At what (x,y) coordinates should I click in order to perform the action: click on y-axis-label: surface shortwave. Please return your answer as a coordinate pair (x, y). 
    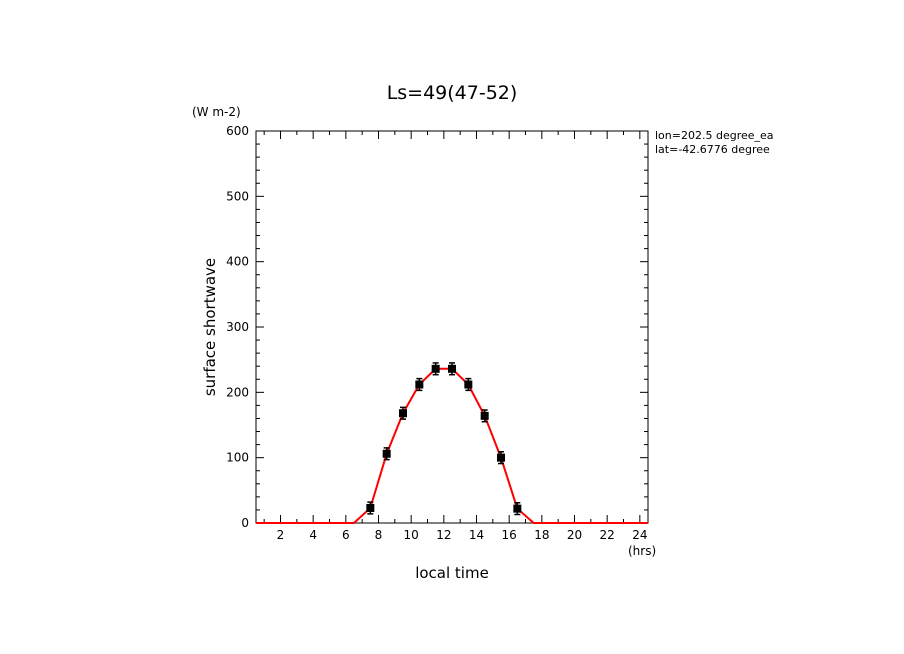
    Looking at the image, I should click on (210, 327).